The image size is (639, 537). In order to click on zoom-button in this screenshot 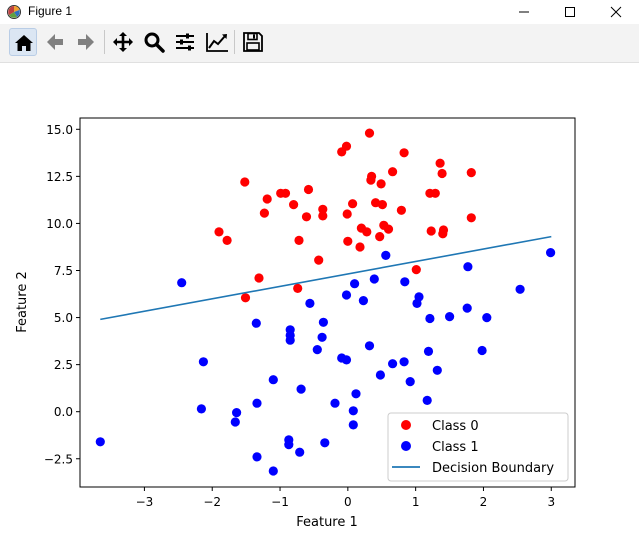, I will do `click(154, 42)`.